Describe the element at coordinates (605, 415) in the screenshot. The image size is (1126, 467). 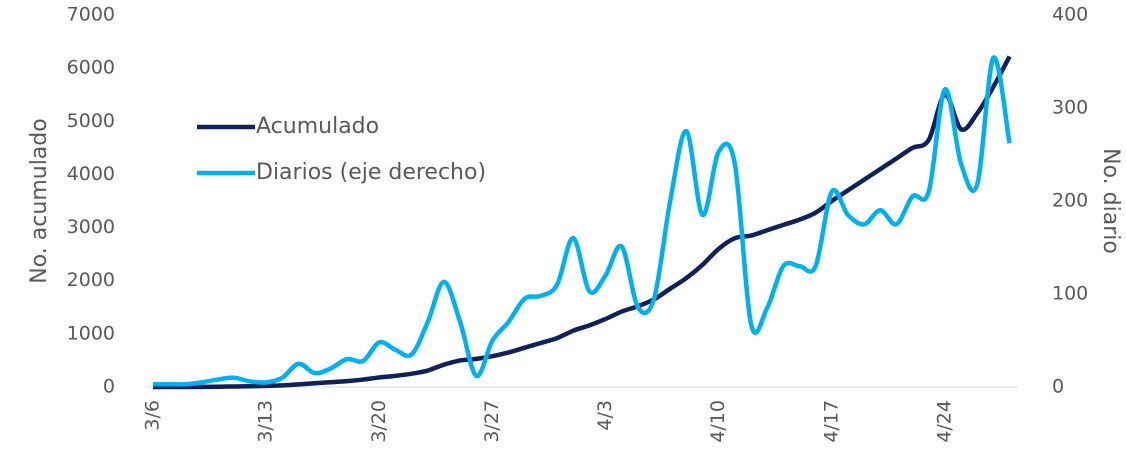
I see `x-tick-label: 4/3` at that location.